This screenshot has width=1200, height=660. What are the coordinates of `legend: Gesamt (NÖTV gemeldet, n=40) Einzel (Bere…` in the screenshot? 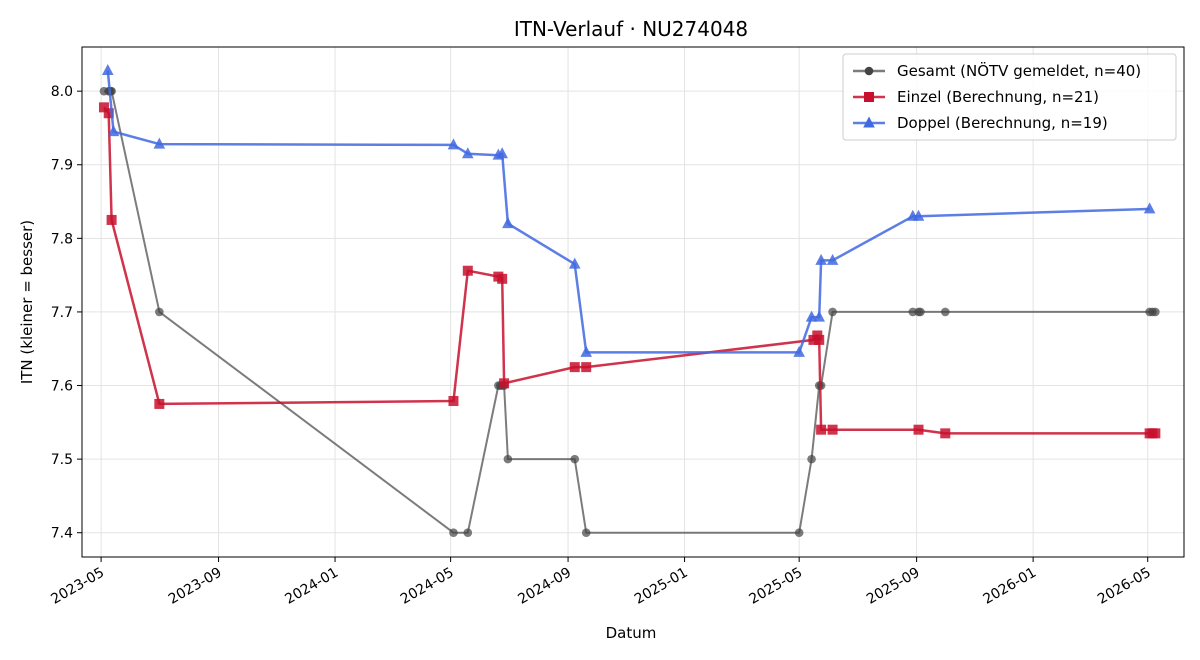 It's located at (1009, 97).